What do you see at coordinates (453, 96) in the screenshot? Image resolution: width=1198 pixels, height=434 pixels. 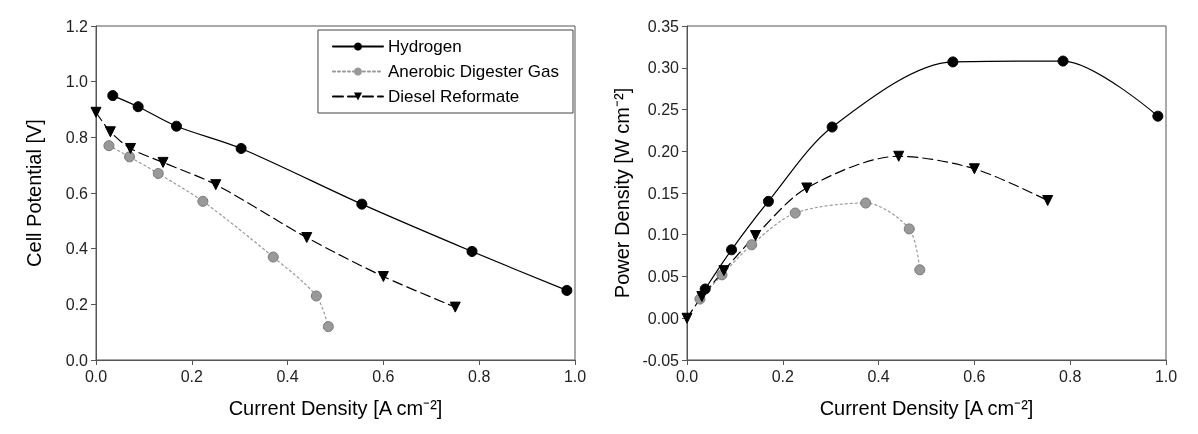 I see `legend-label: Diesel Reformate` at bounding box center [453, 96].